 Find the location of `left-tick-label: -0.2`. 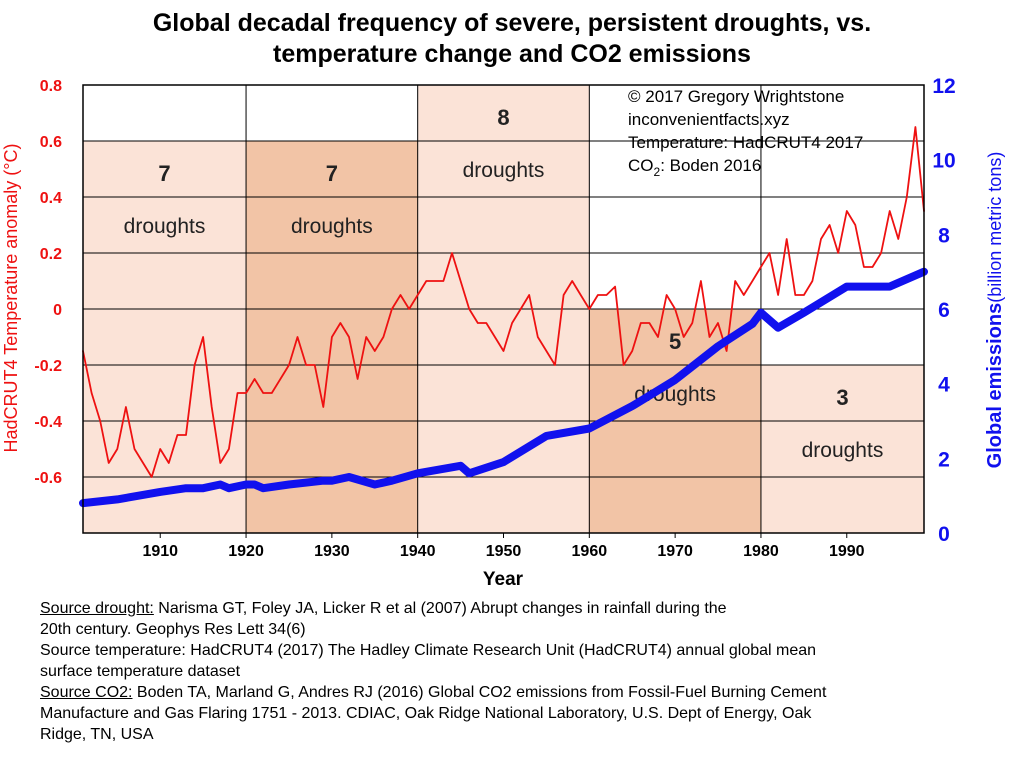

left-tick-label: -0.2 is located at coordinates (48, 366).